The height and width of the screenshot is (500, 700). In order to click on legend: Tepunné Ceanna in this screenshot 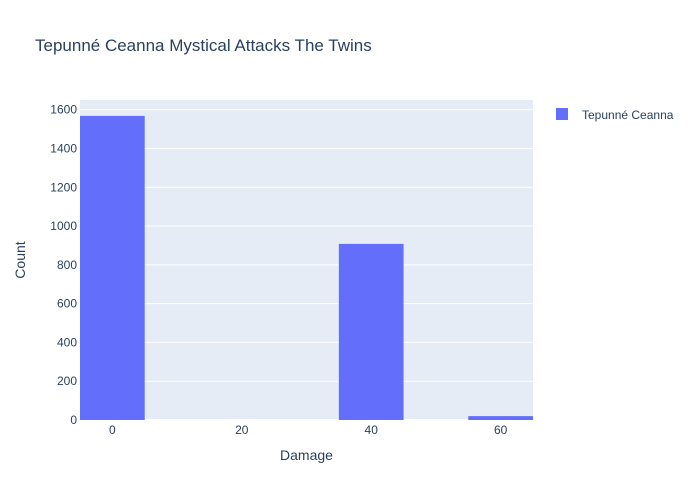, I will do `click(615, 115)`.